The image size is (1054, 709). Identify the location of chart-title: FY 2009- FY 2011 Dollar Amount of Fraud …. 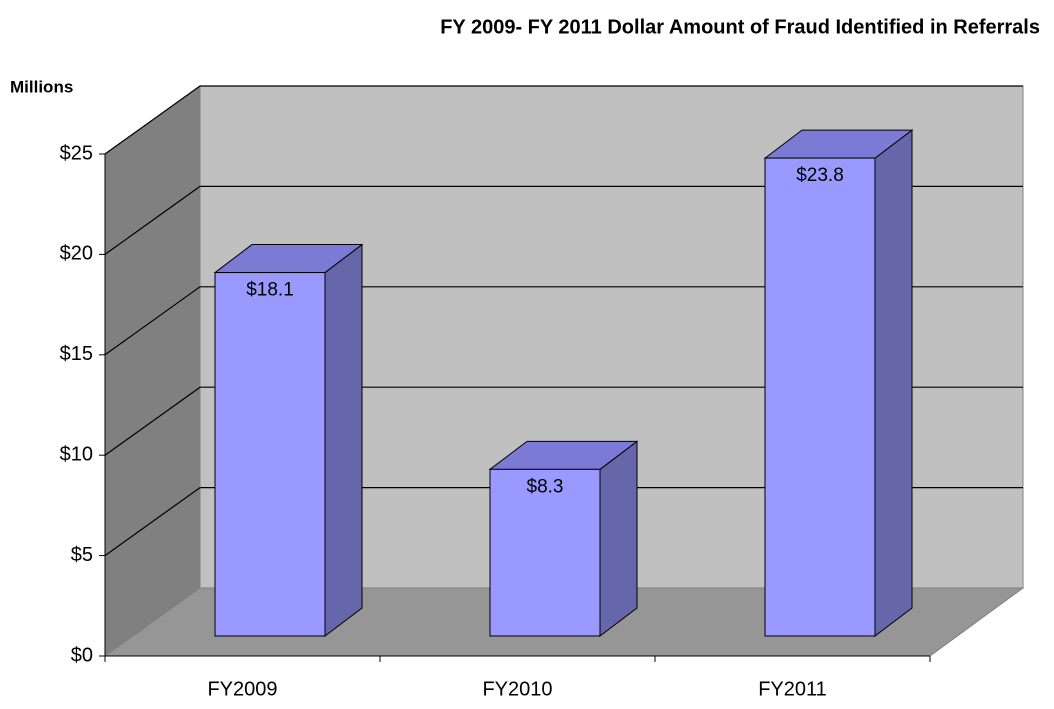
(740, 27).